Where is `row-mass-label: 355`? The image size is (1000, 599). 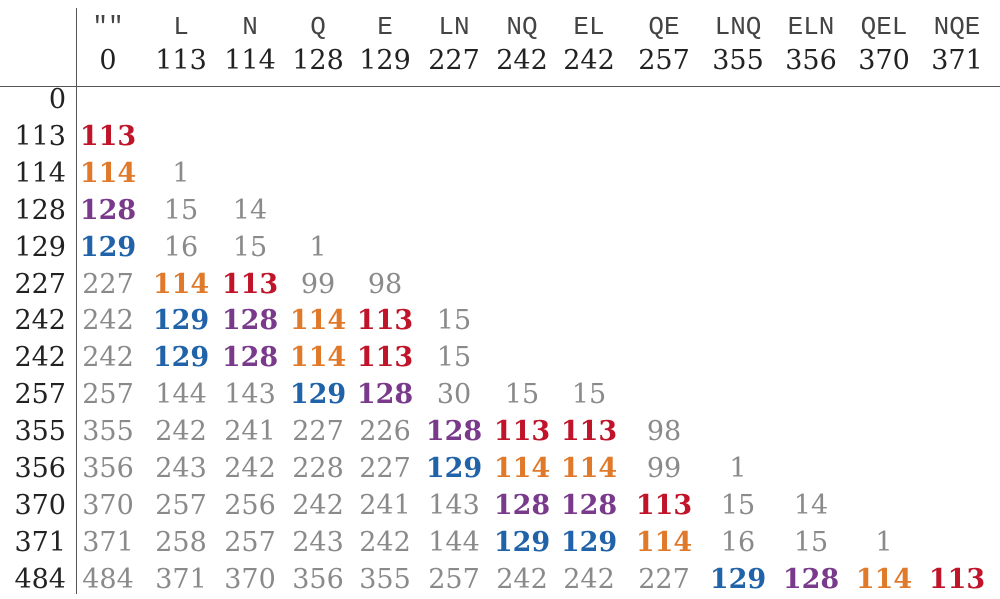 row-mass-label: 355 is located at coordinates (40, 432).